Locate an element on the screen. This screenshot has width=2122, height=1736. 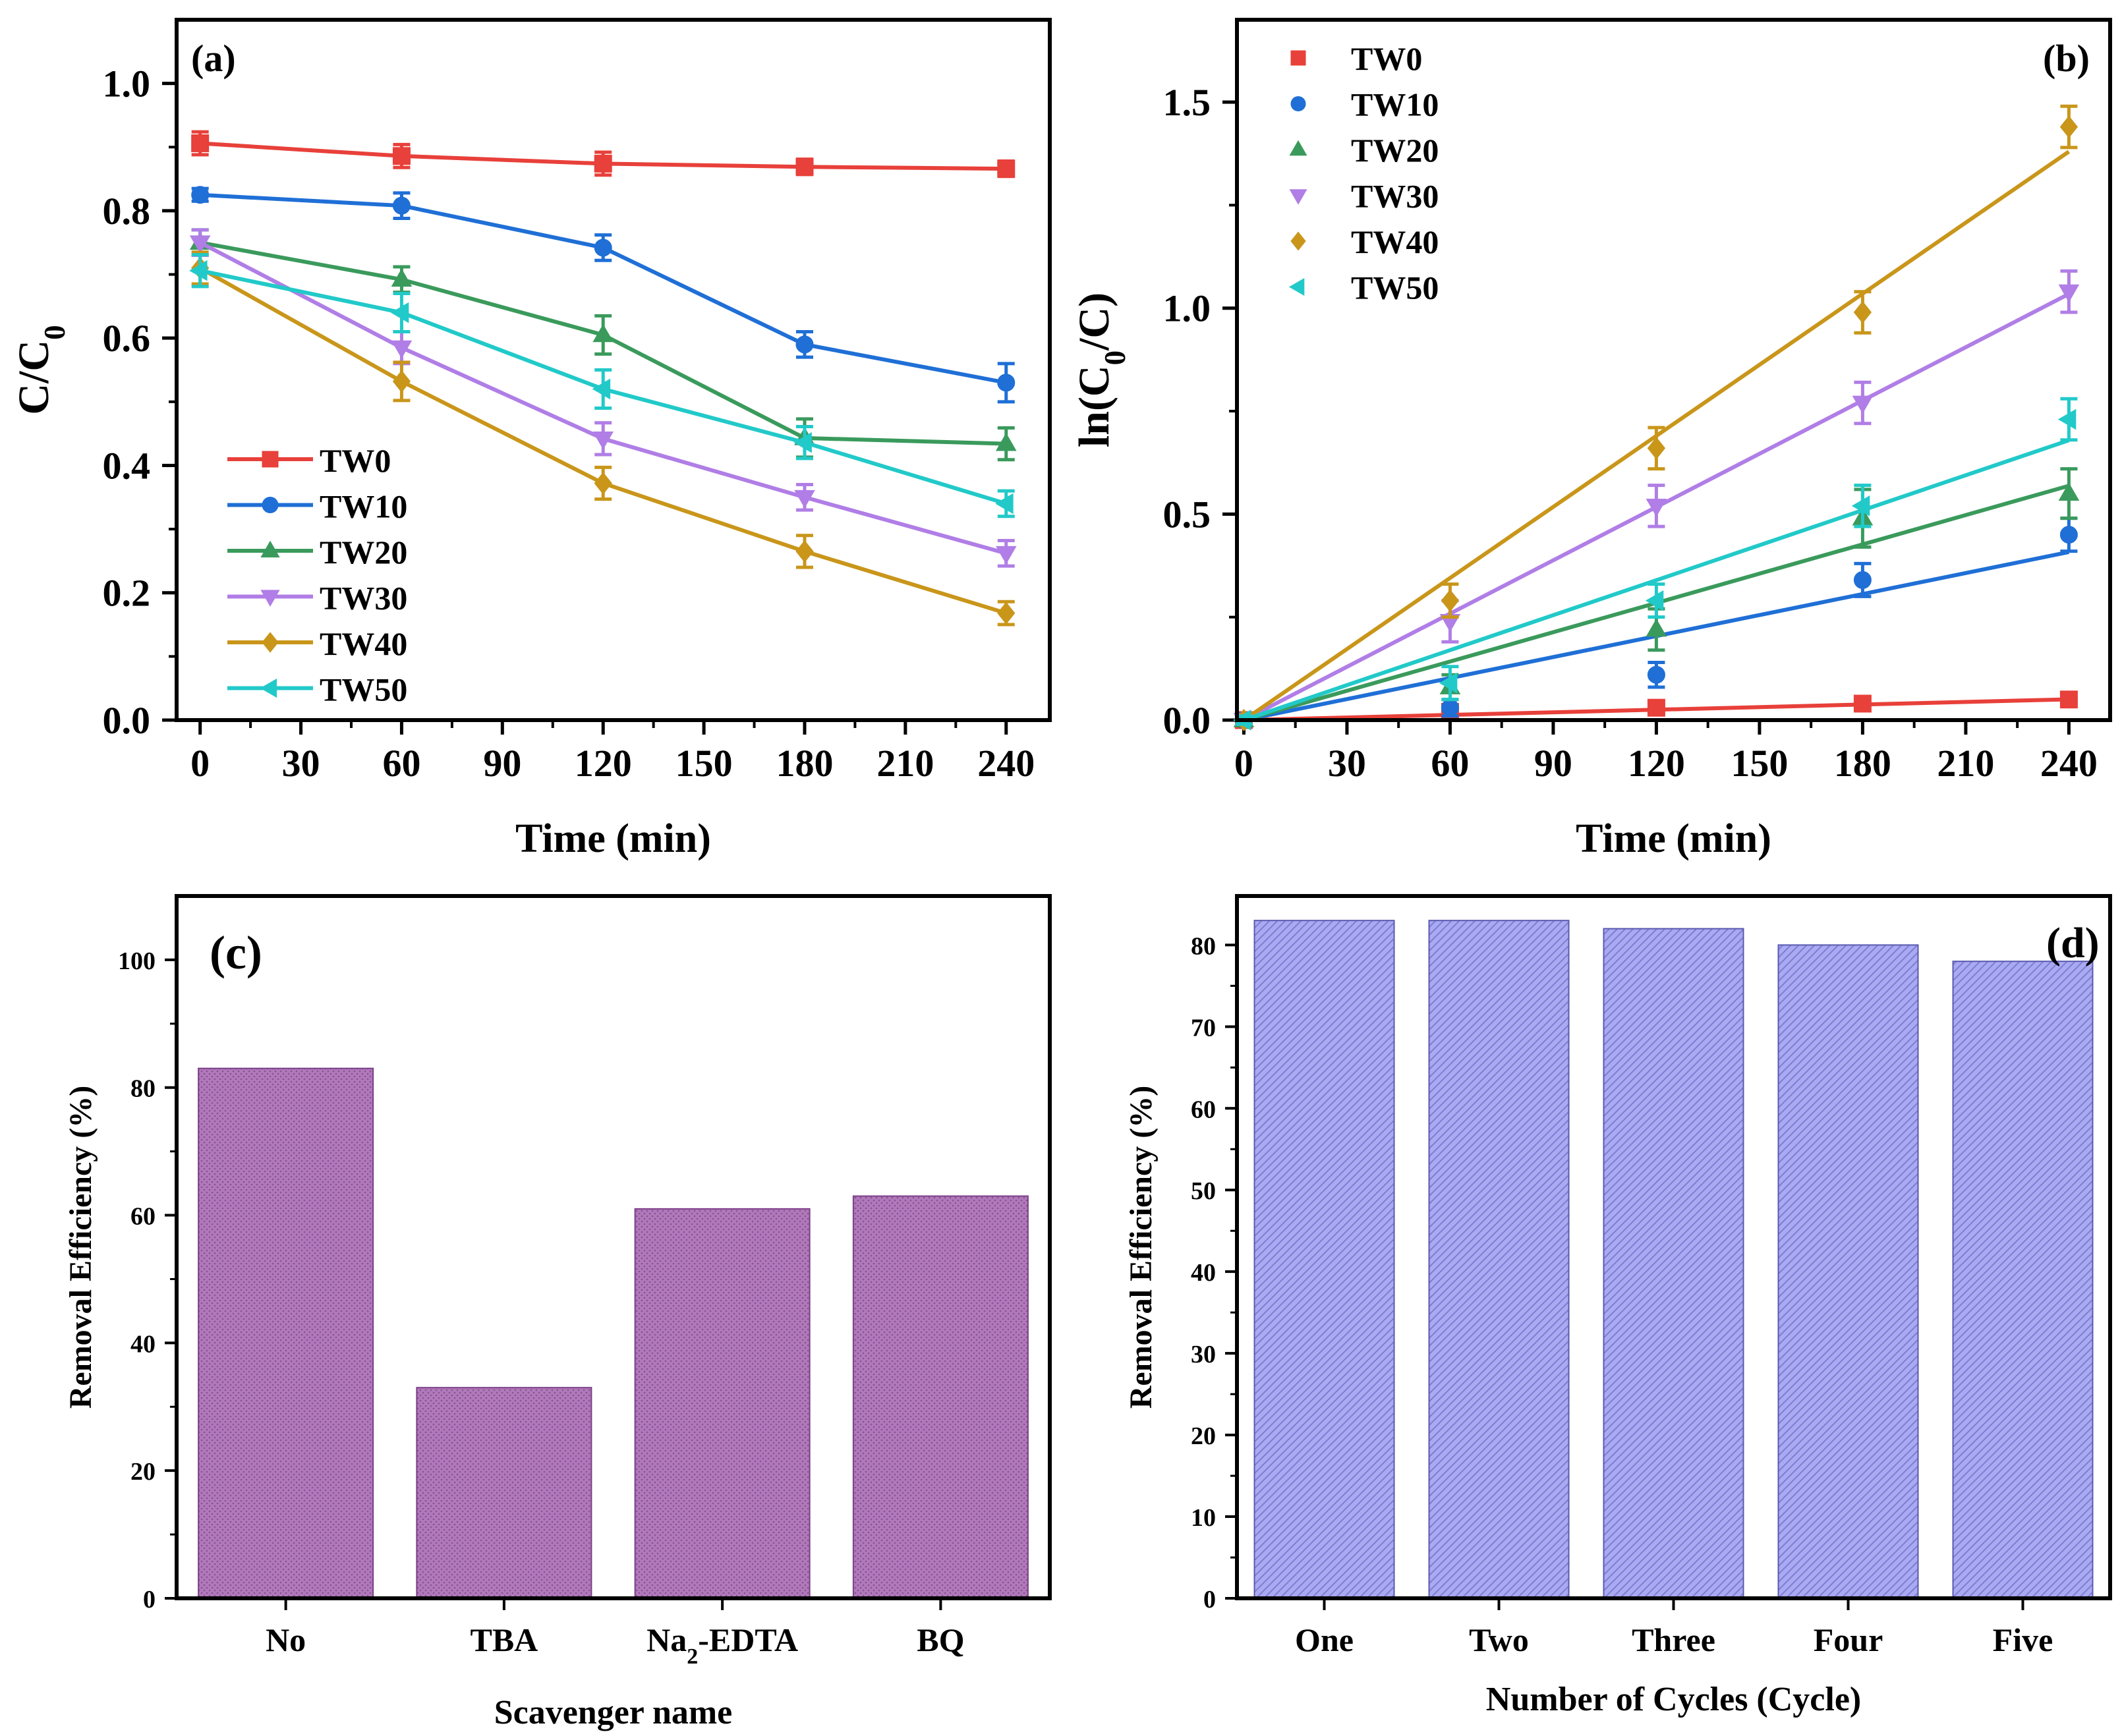
x-tick-label-a: 0 is located at coordinates (200, 763).